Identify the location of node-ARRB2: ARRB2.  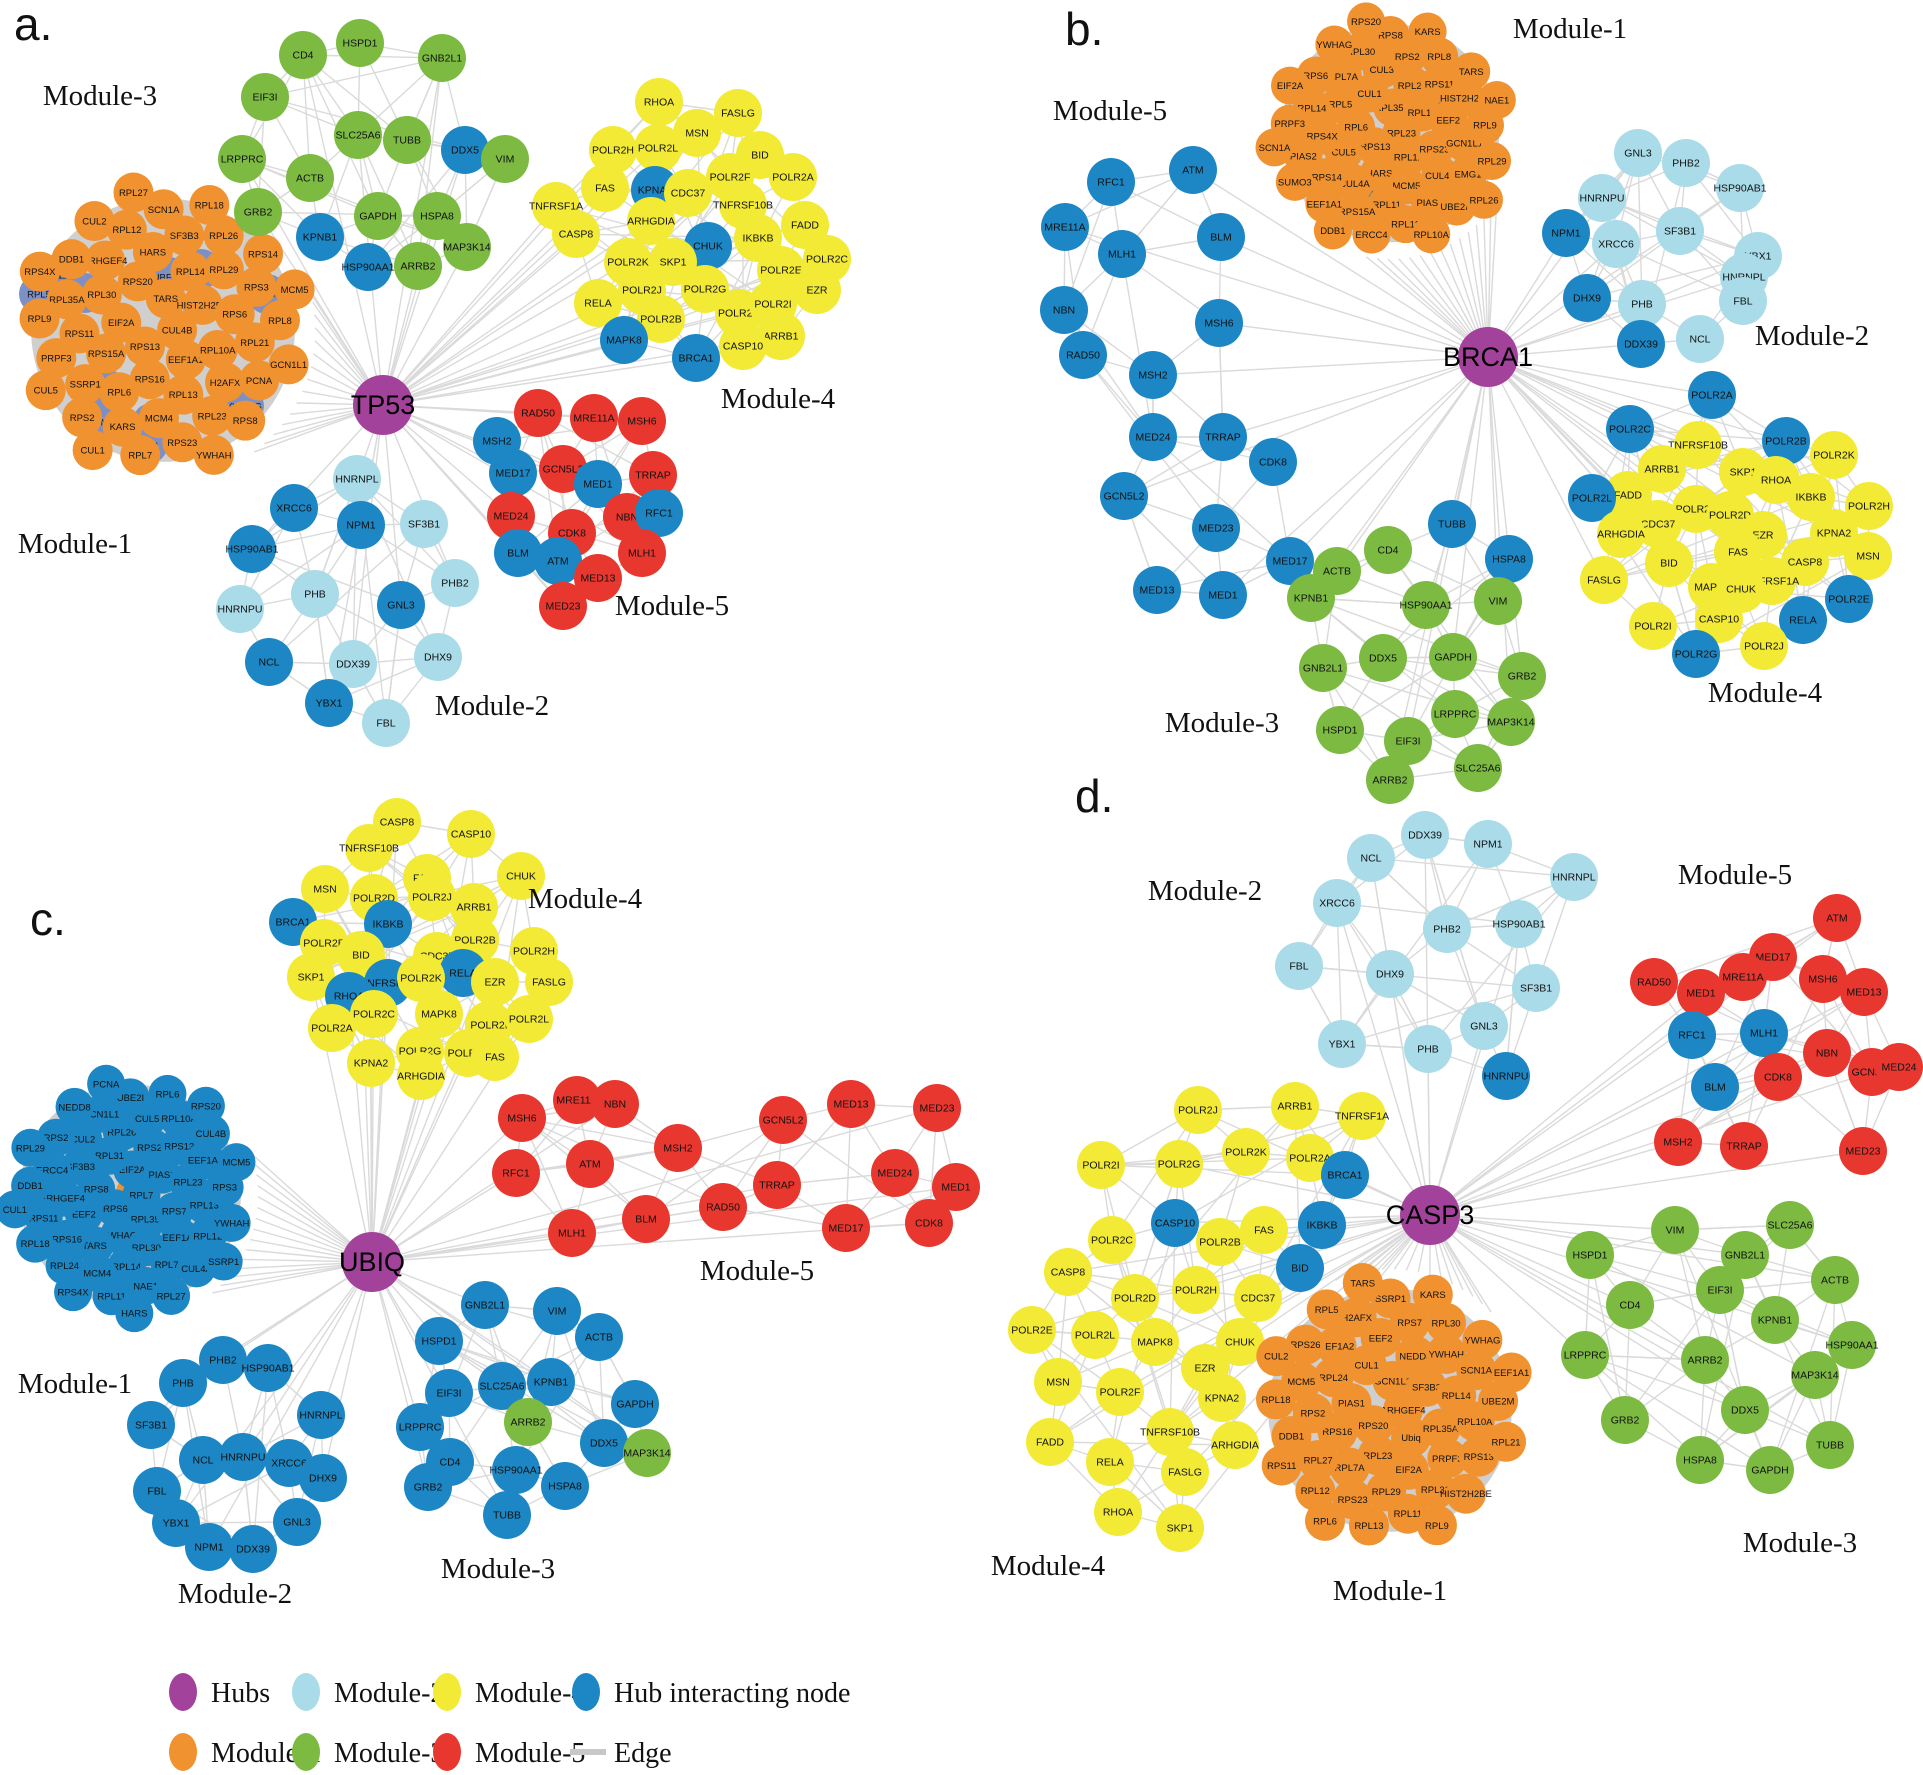
(1390, 780).